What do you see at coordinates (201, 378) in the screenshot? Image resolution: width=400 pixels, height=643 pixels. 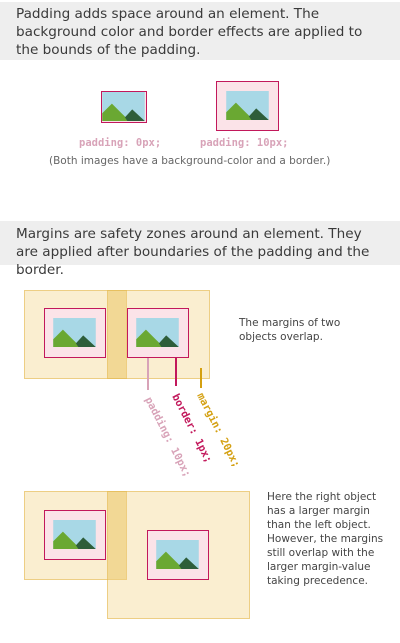 I see `margin-pointer` at bounding box center [201, 378].